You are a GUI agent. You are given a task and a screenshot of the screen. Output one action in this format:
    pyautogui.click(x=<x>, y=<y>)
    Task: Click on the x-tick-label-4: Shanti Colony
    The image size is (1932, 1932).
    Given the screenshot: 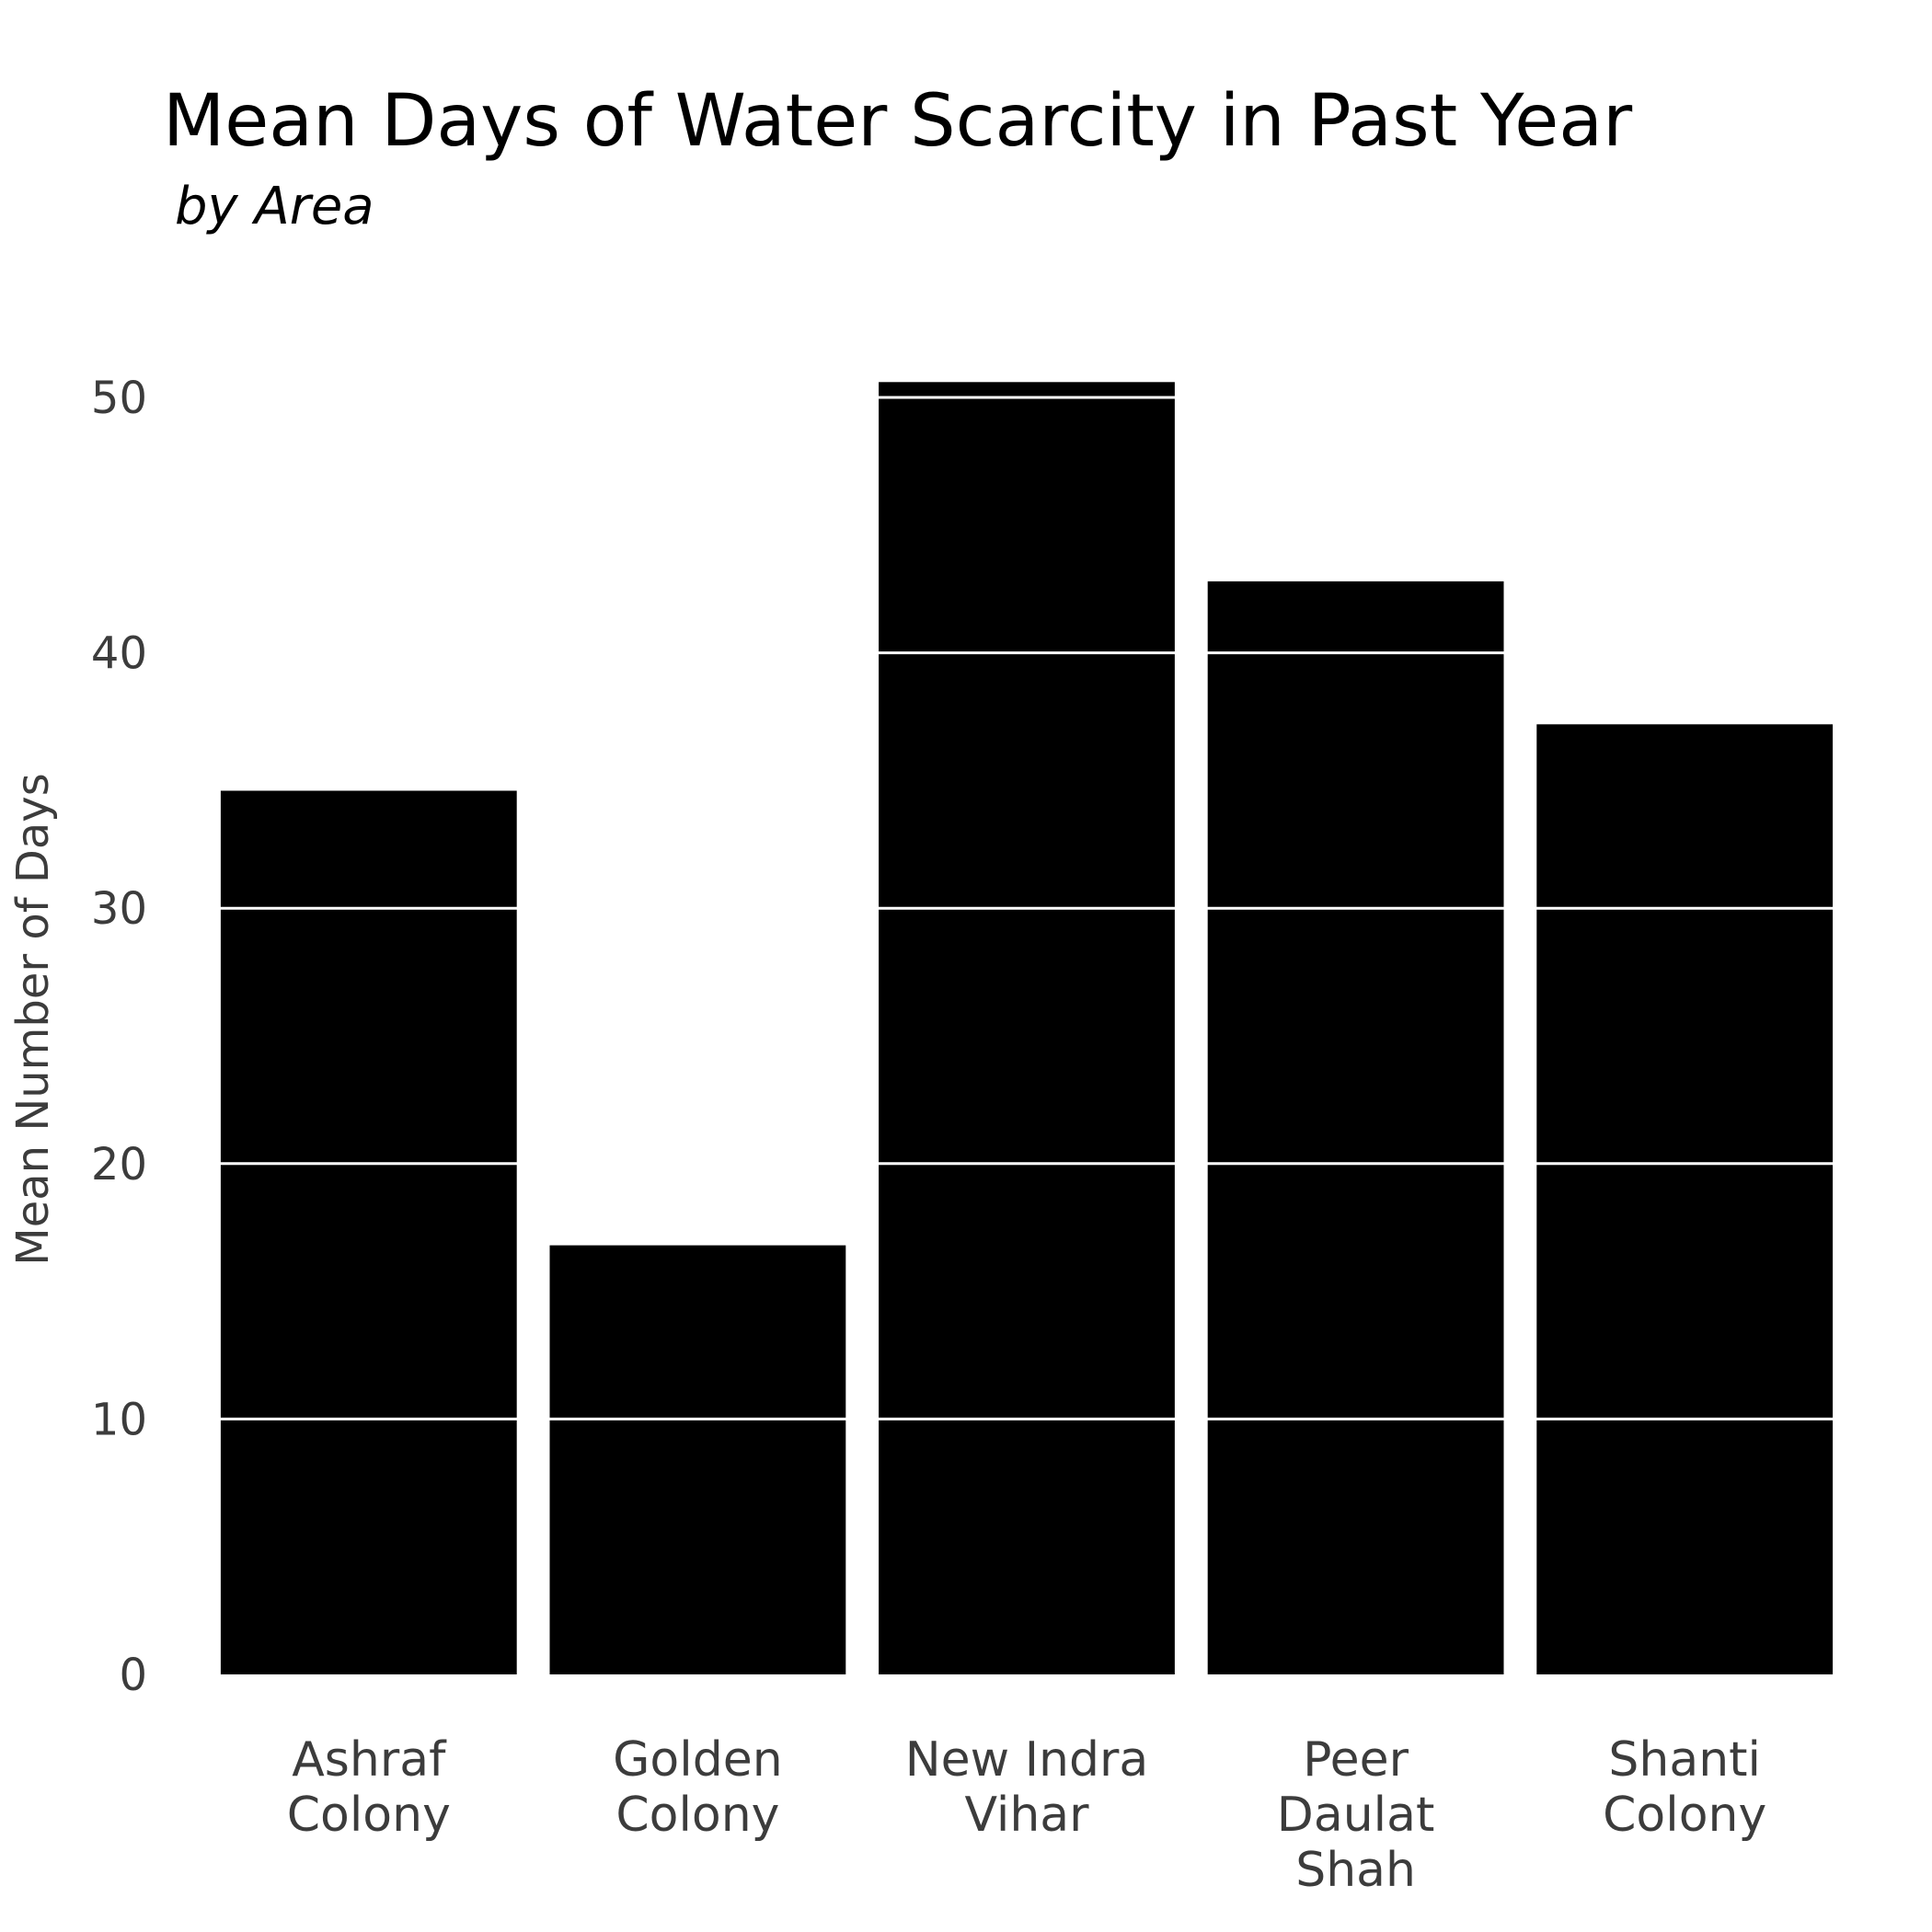 What is the action you would take?
    pyautogui.click(x=1684, y=1787)
    